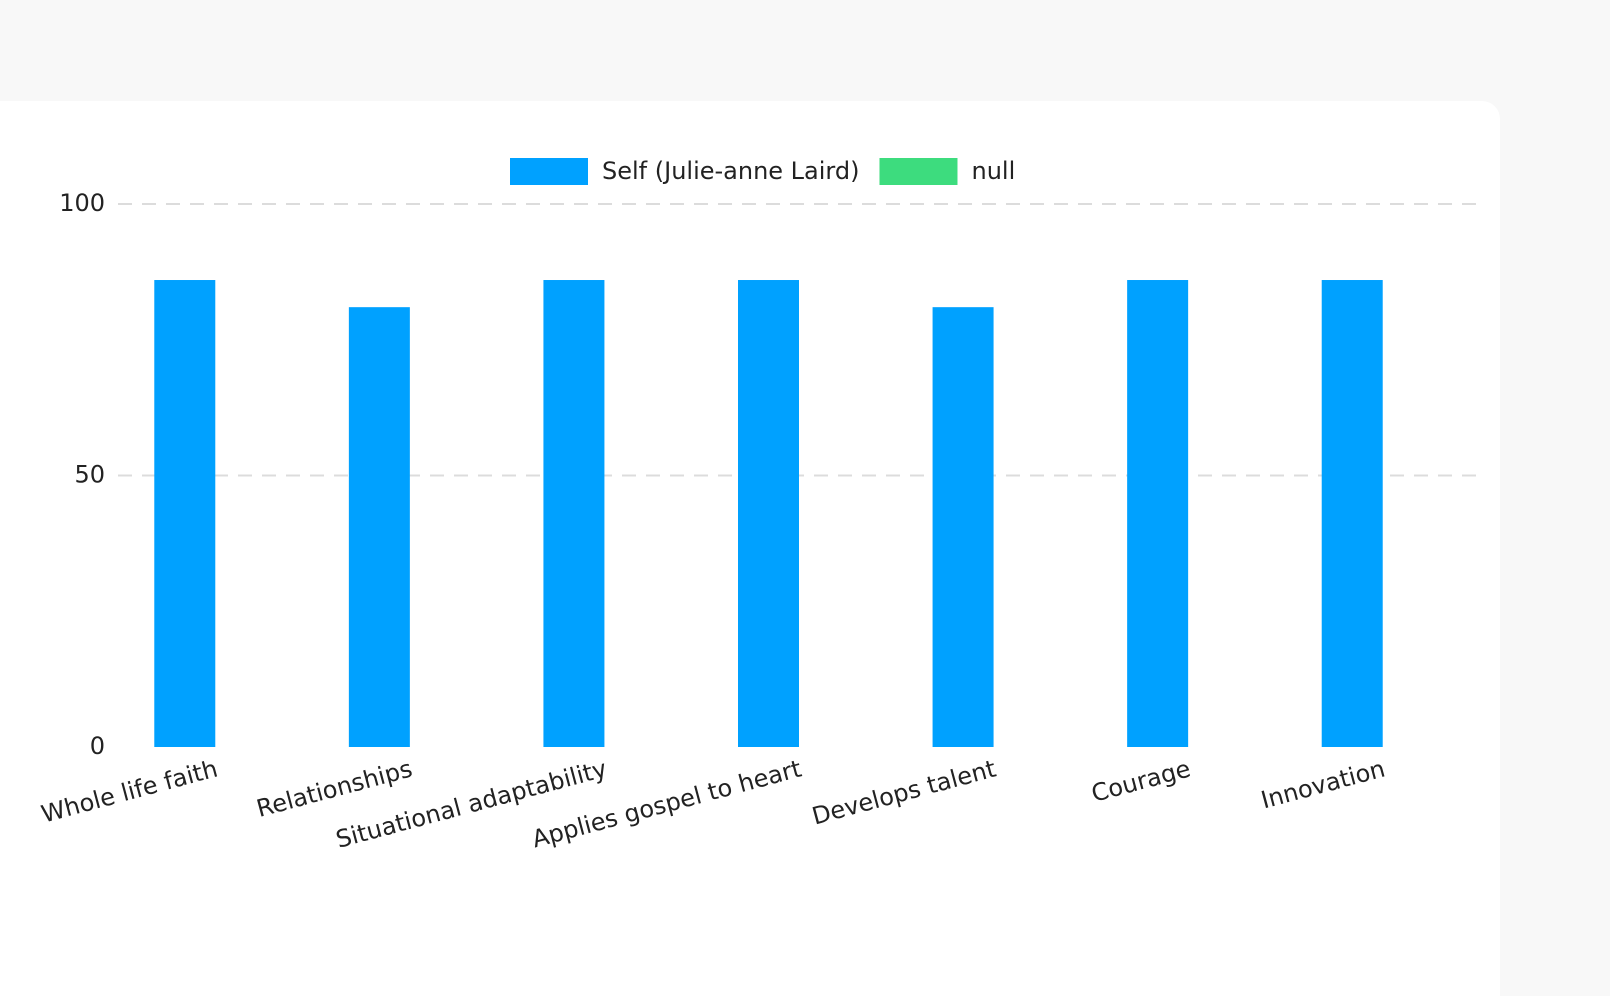  What do you see at coordinates (1323, 785) in the screenshot?
I see `x-tick-label: Innovation` at bounding box center [1323, 785].